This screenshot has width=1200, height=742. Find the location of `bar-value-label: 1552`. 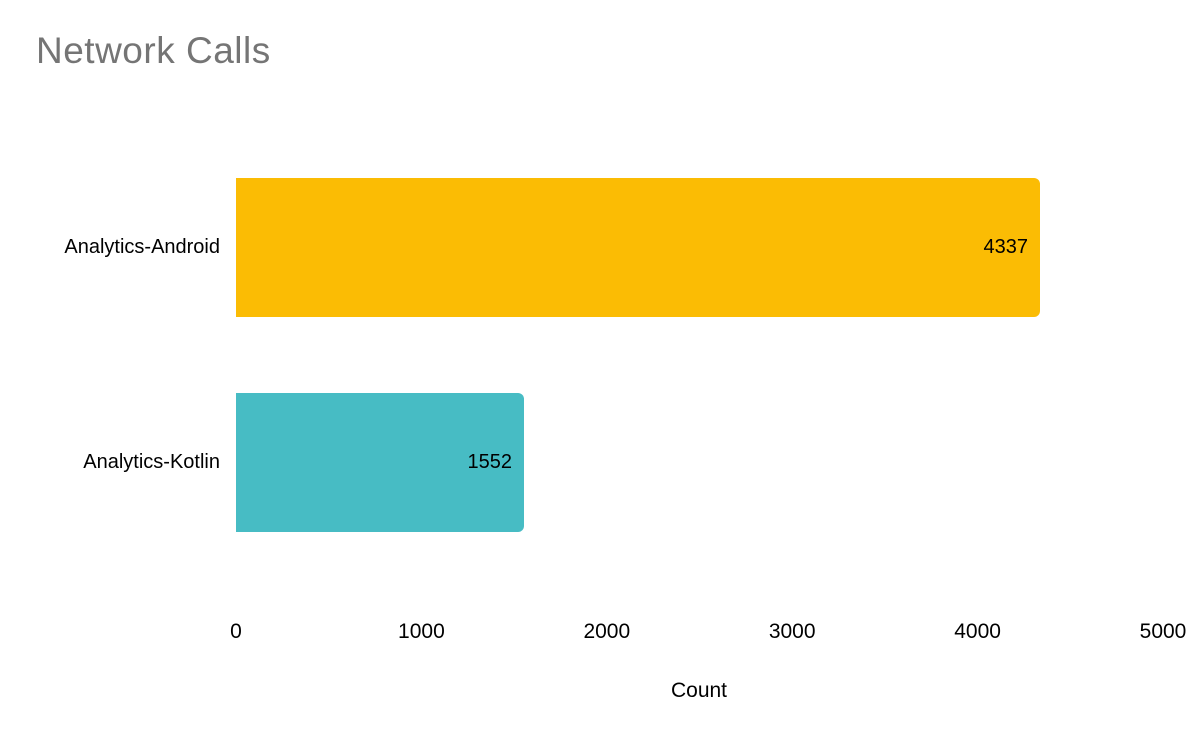

bar-value-label: 1552 is located at coordinates (490, 462).